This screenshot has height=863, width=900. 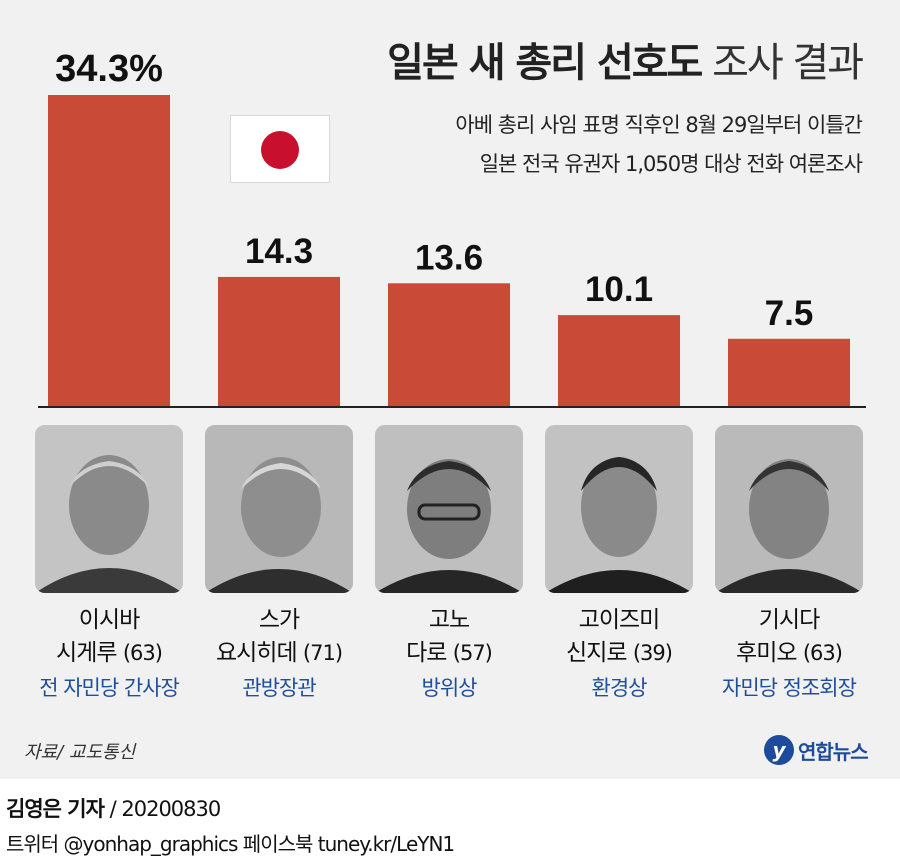 I want to click on byline-date: / 20200830, so click(x=165, y=809).